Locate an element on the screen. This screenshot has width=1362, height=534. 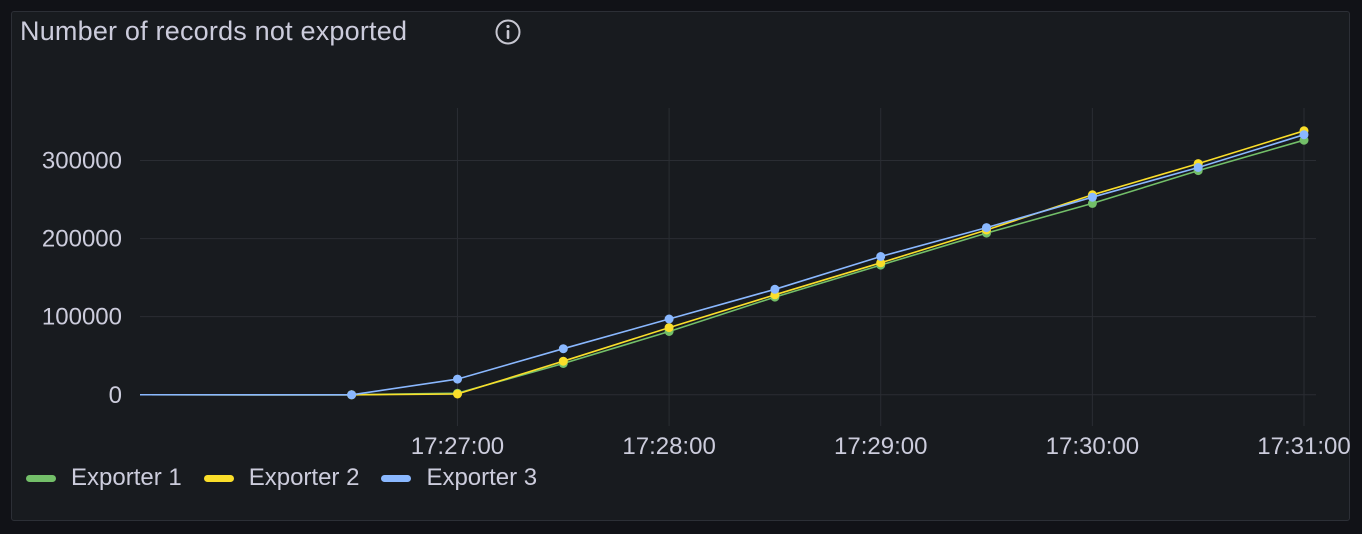
x-tick-label: 17:28:00 is located at coordinates (668, 446).